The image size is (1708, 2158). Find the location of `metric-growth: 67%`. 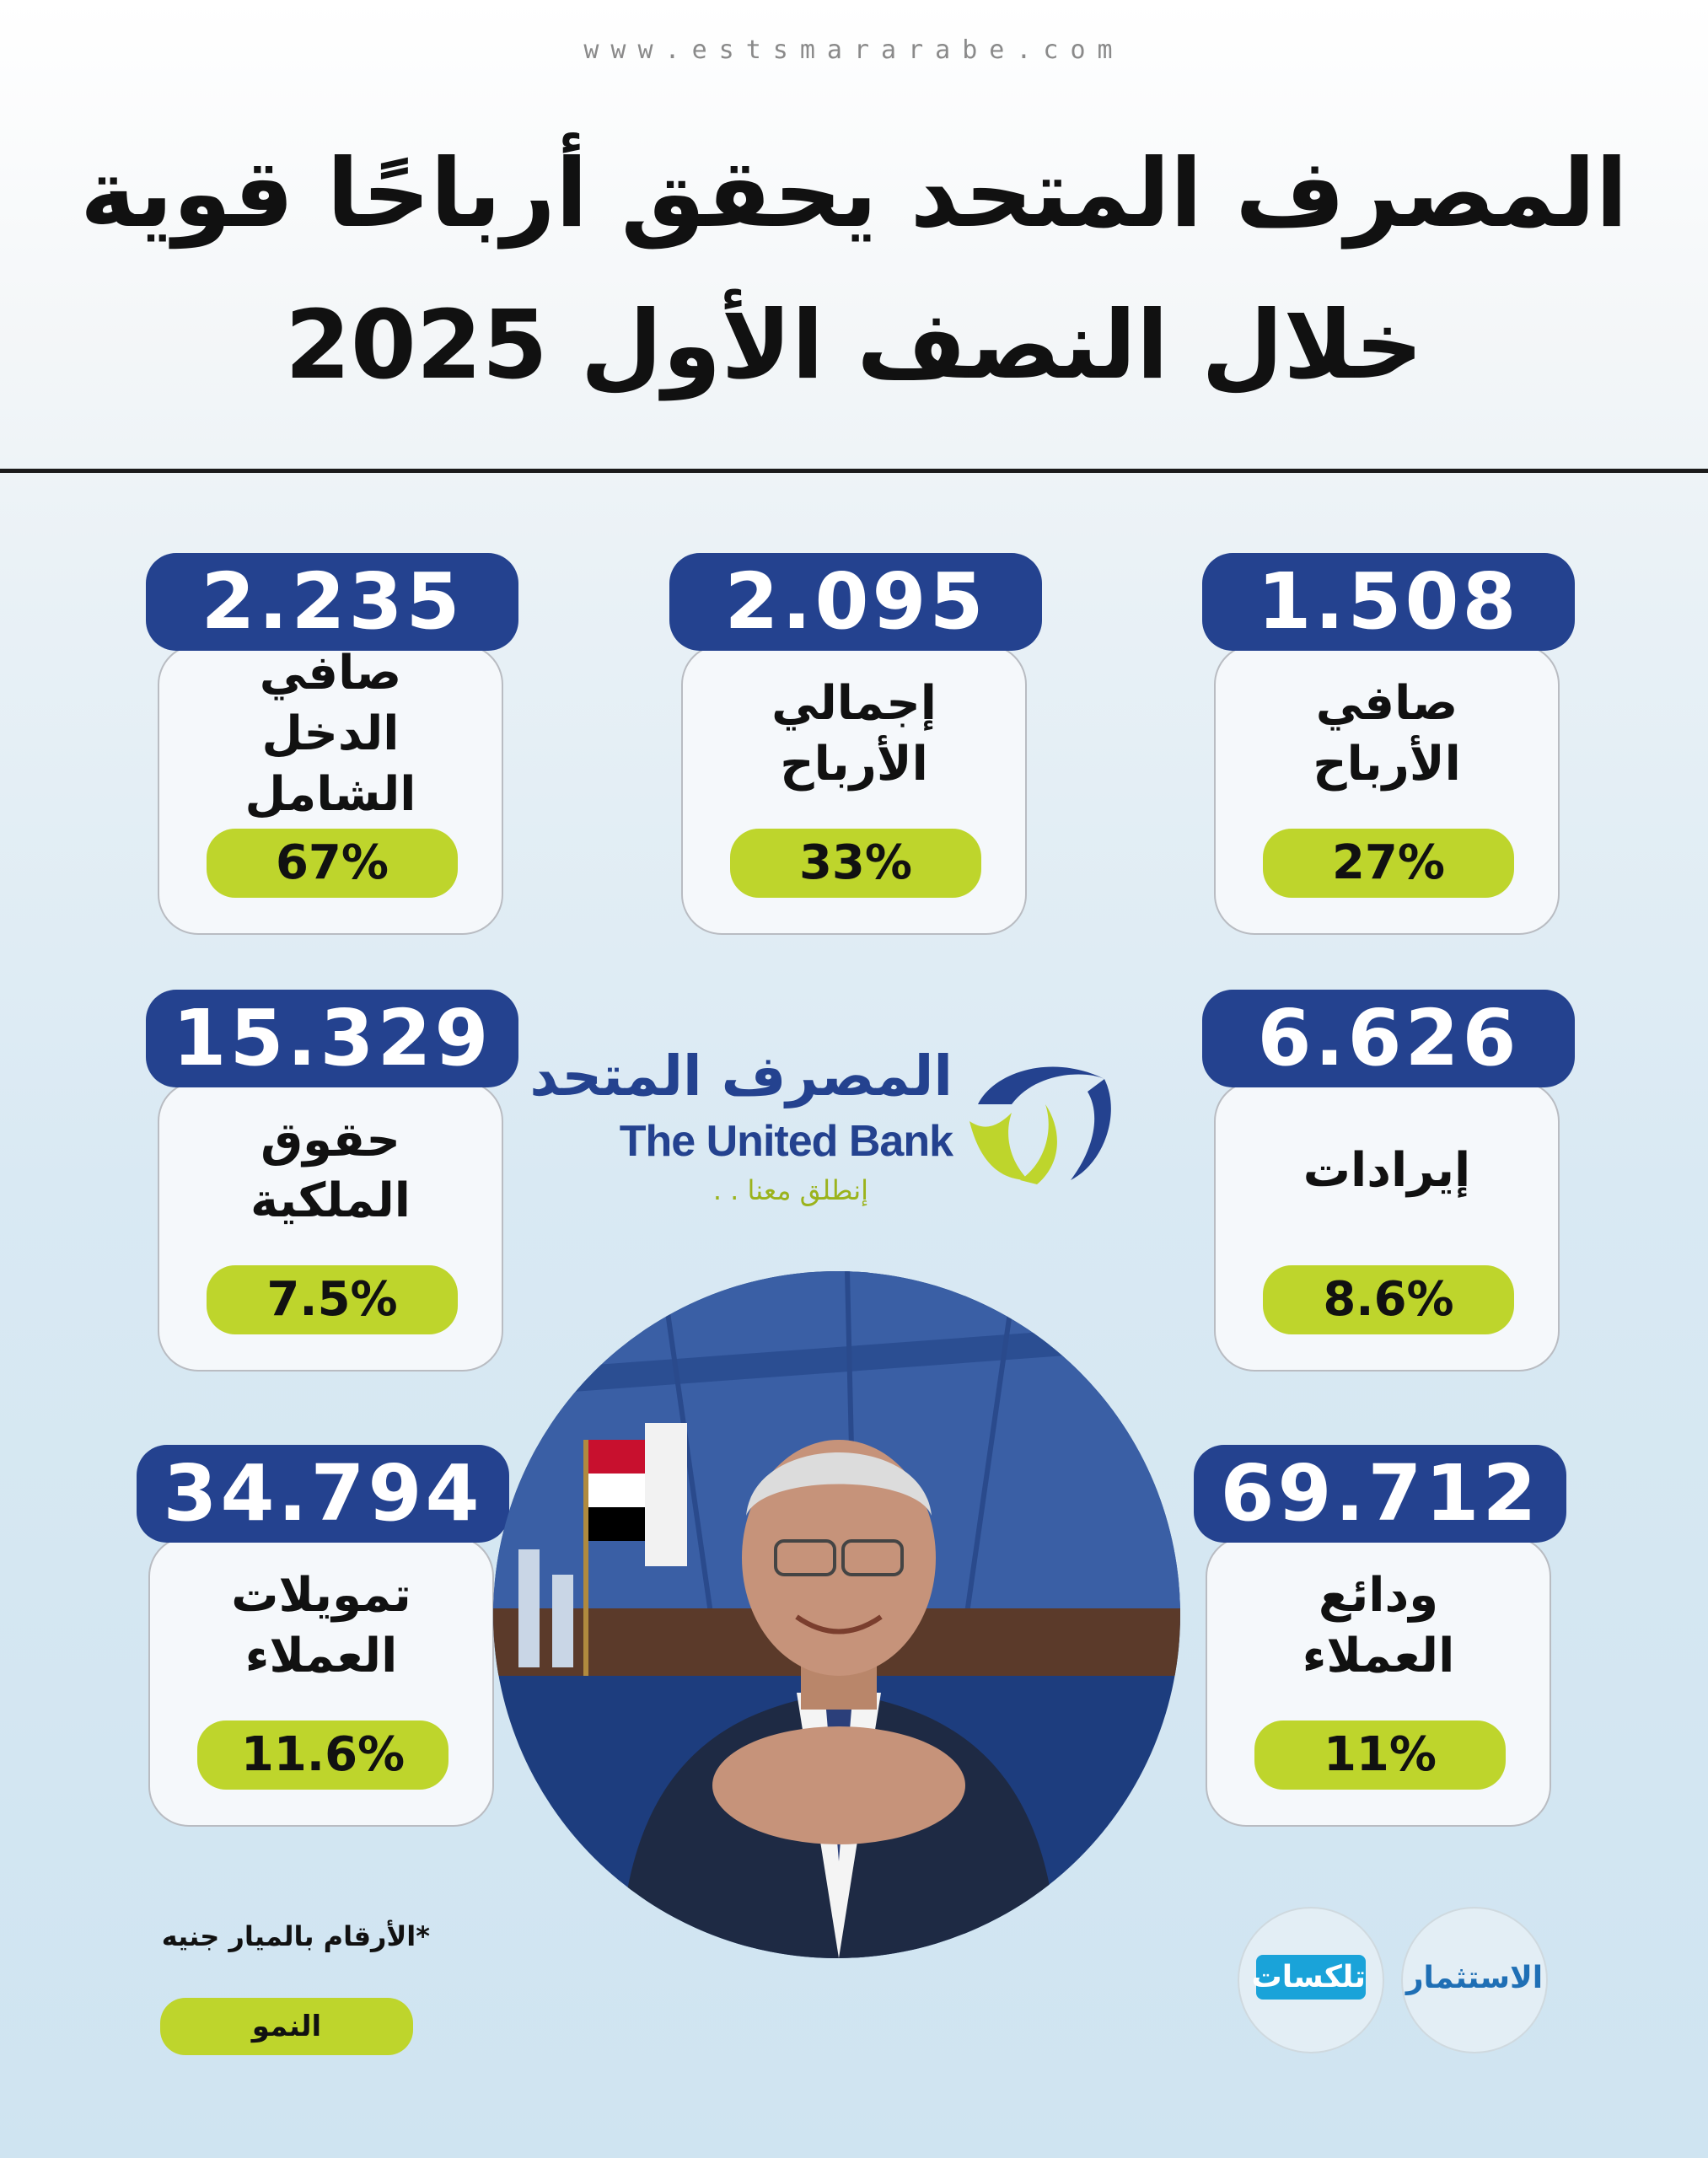

metric-growth: 67% is located at coordinates (332, 863).